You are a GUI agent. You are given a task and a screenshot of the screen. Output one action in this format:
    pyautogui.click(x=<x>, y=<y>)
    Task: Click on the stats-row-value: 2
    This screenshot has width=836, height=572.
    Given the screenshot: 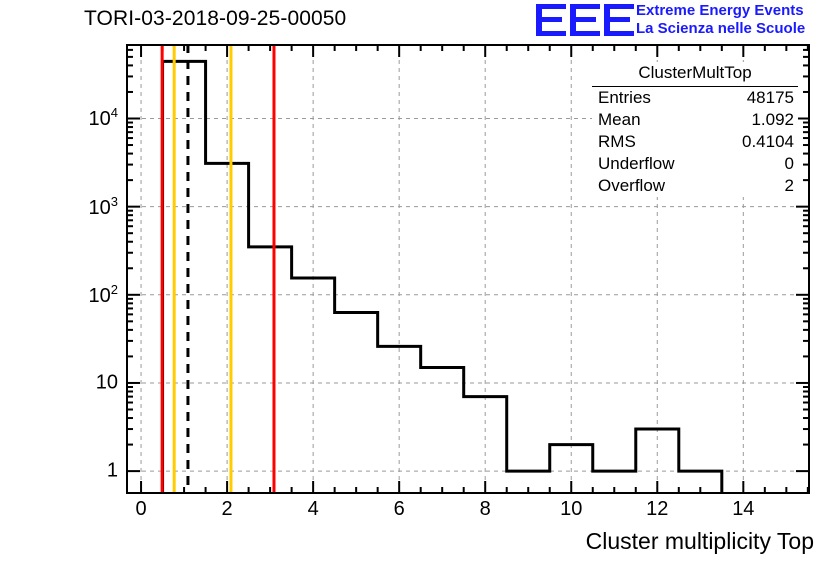 What is the action you would take?
    pyautogui.click(x=789, y=185)
    